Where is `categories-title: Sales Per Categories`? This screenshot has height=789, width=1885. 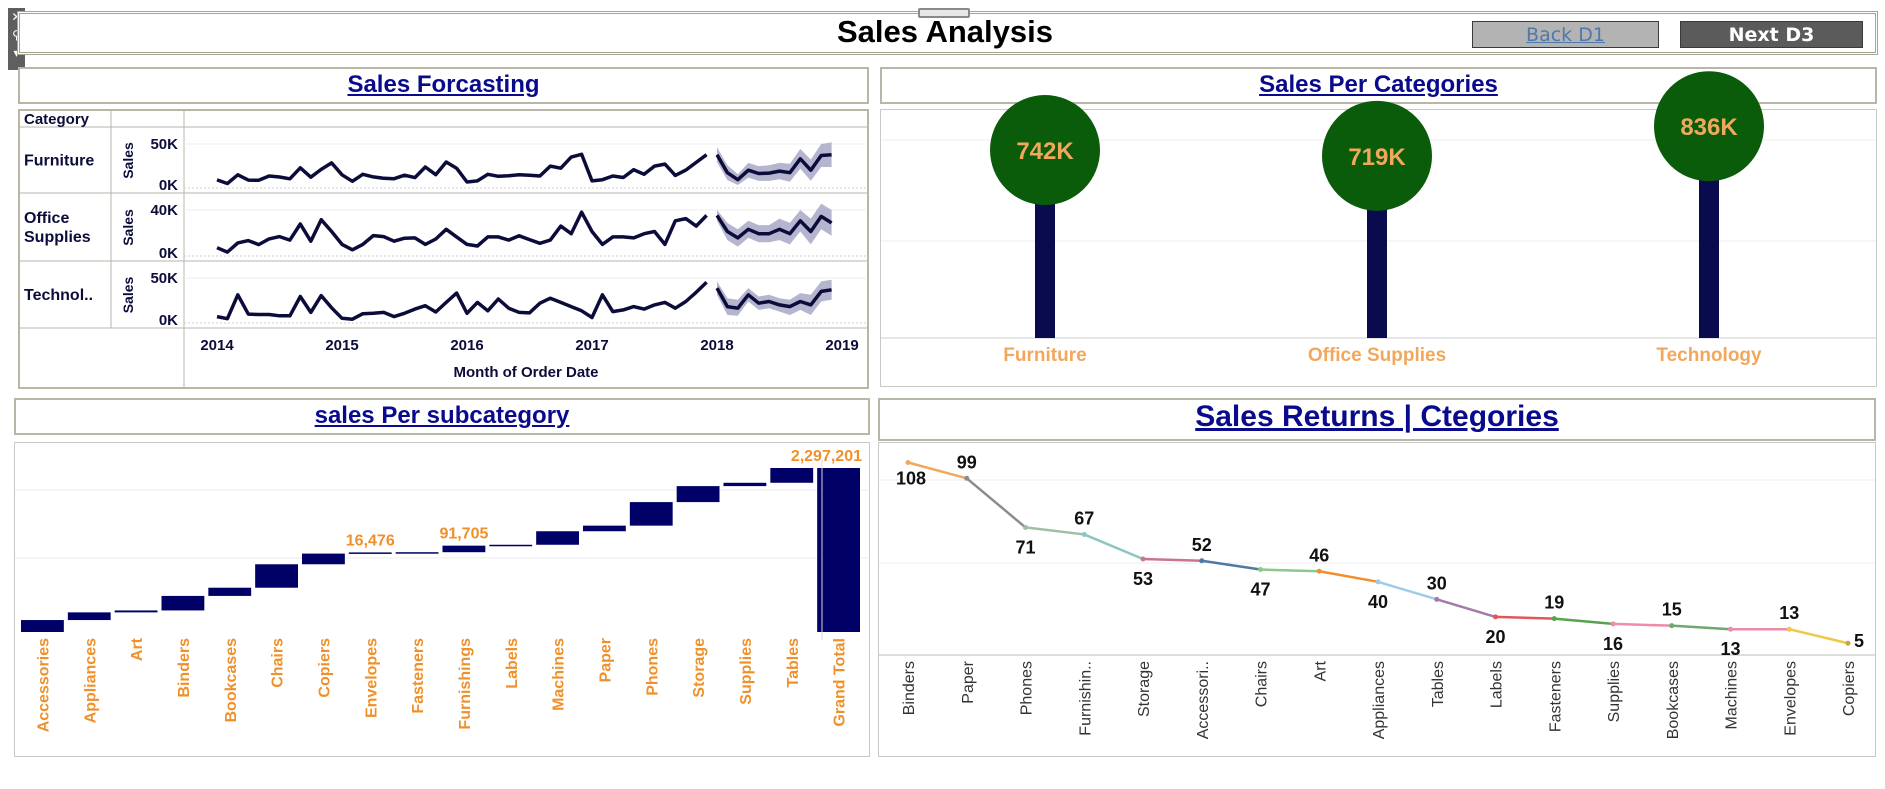
categories-title: Sales Per Categories is located at coordinates (1378, 84).